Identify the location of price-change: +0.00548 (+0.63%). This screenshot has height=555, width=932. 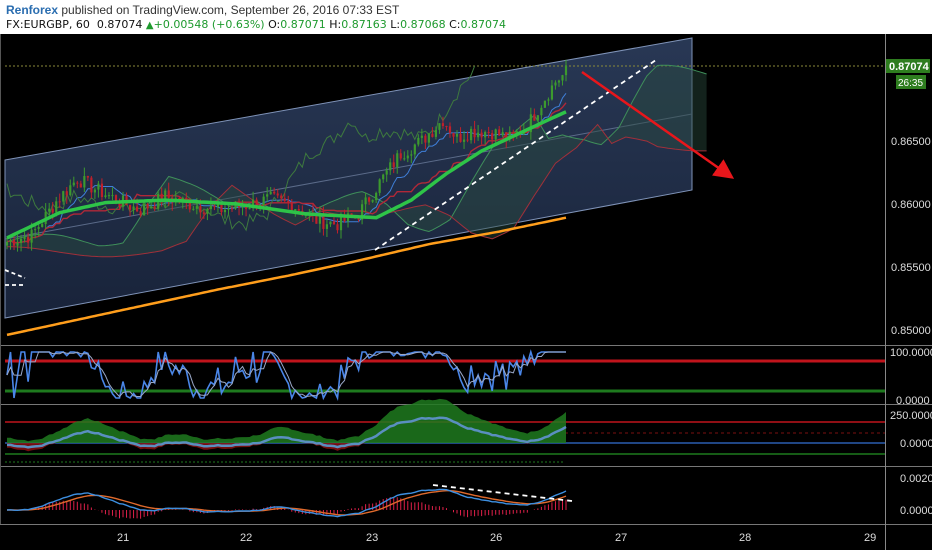
(209, 24).